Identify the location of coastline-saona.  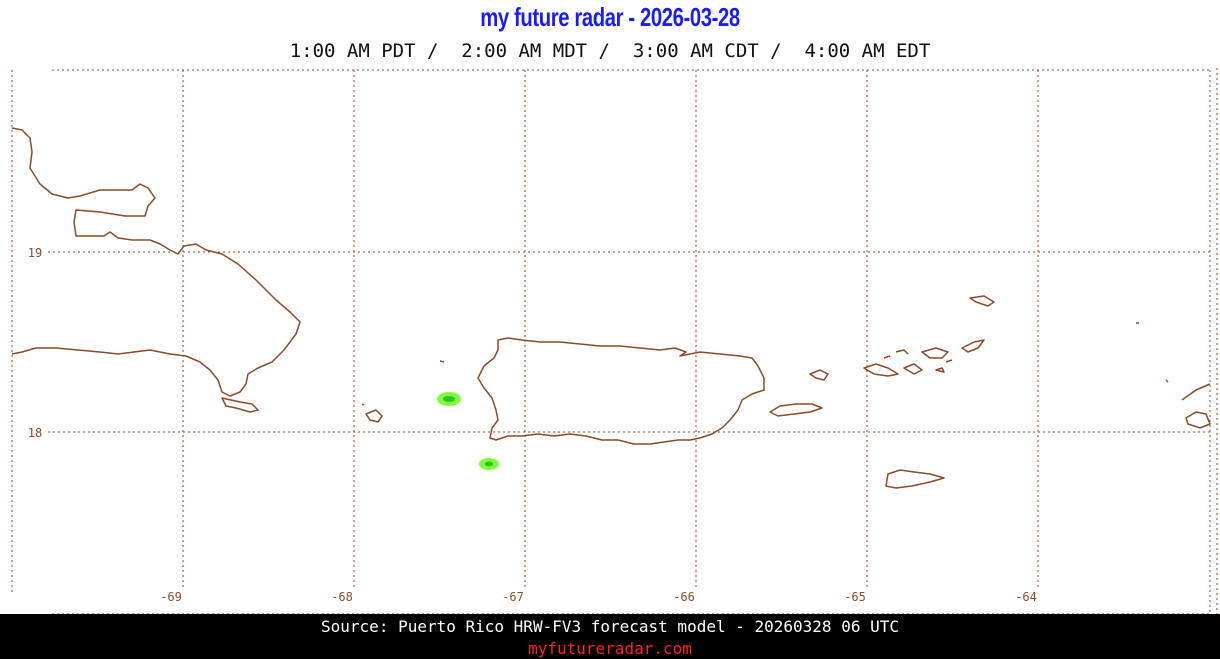
(240, 405).